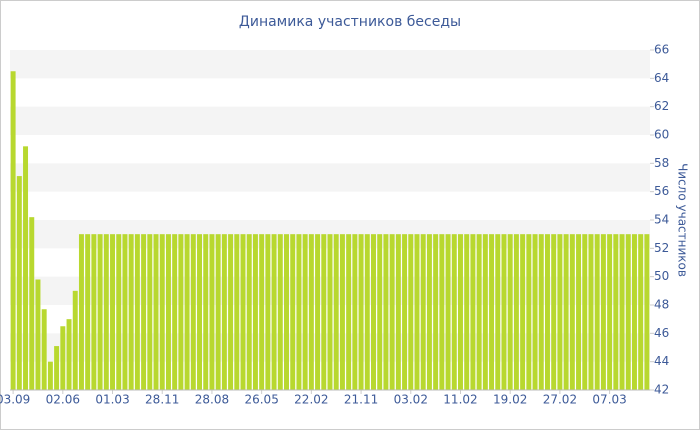 This screenshot has width=700, height=430. What do you see at coordinates (661, 333) in the screenshot?
I see `y-tick-label: 46` at bounding box center [661, 333].